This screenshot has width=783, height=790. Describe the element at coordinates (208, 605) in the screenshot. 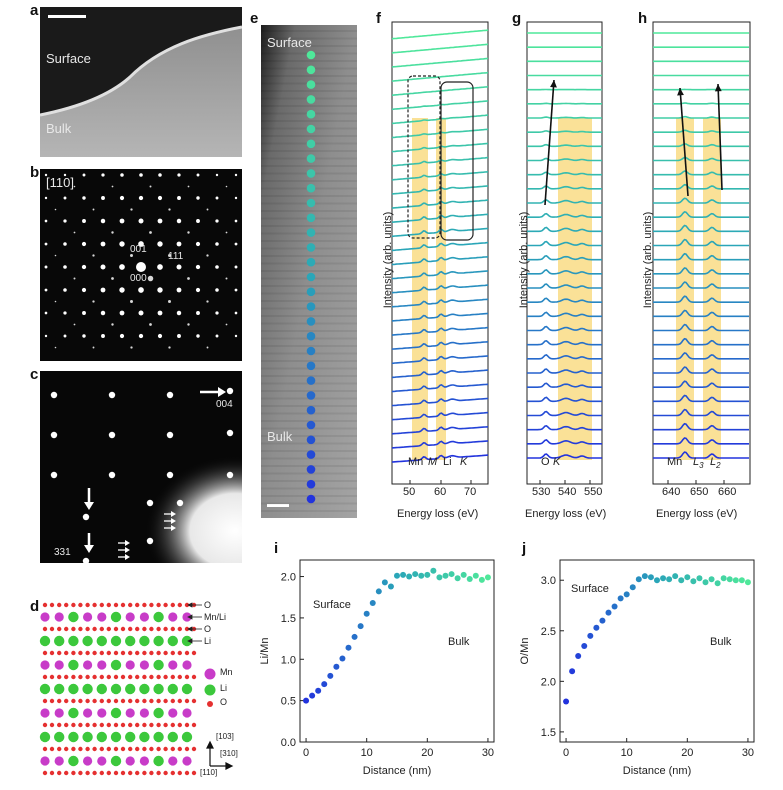

I see `row-label-o-1: O` at that location.